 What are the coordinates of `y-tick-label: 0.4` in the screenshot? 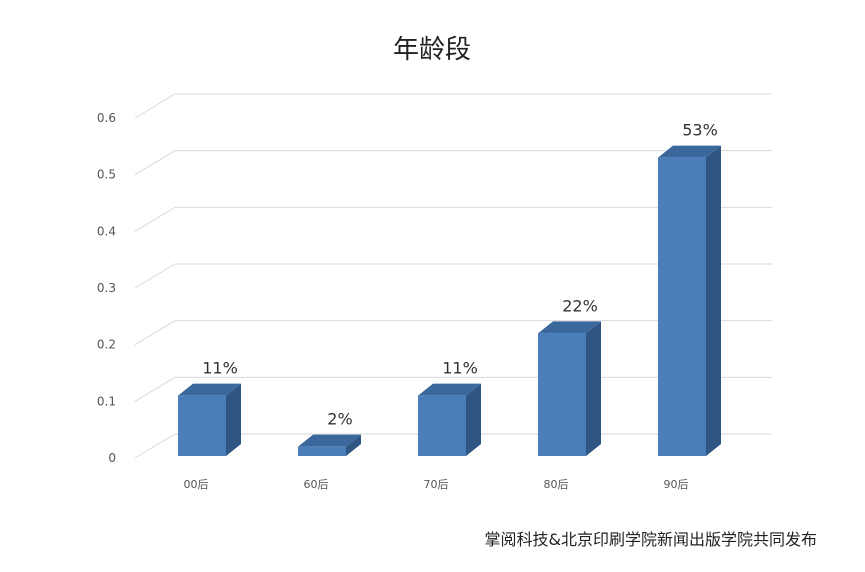 It's located at (106, 231).